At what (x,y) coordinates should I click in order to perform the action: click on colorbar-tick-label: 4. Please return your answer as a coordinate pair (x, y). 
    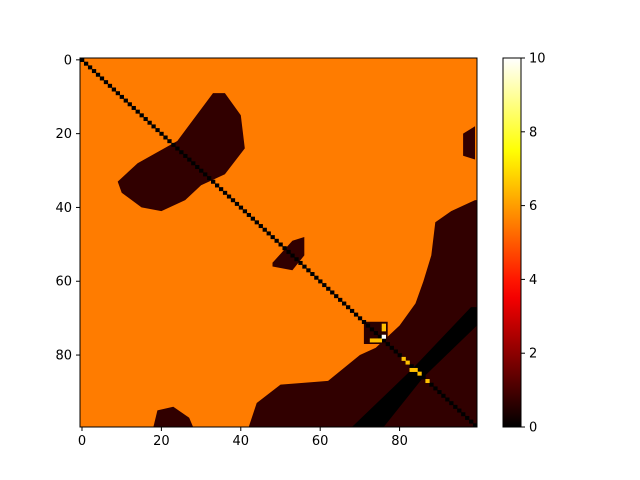
    Looking at the image, I should click on (533, 280).